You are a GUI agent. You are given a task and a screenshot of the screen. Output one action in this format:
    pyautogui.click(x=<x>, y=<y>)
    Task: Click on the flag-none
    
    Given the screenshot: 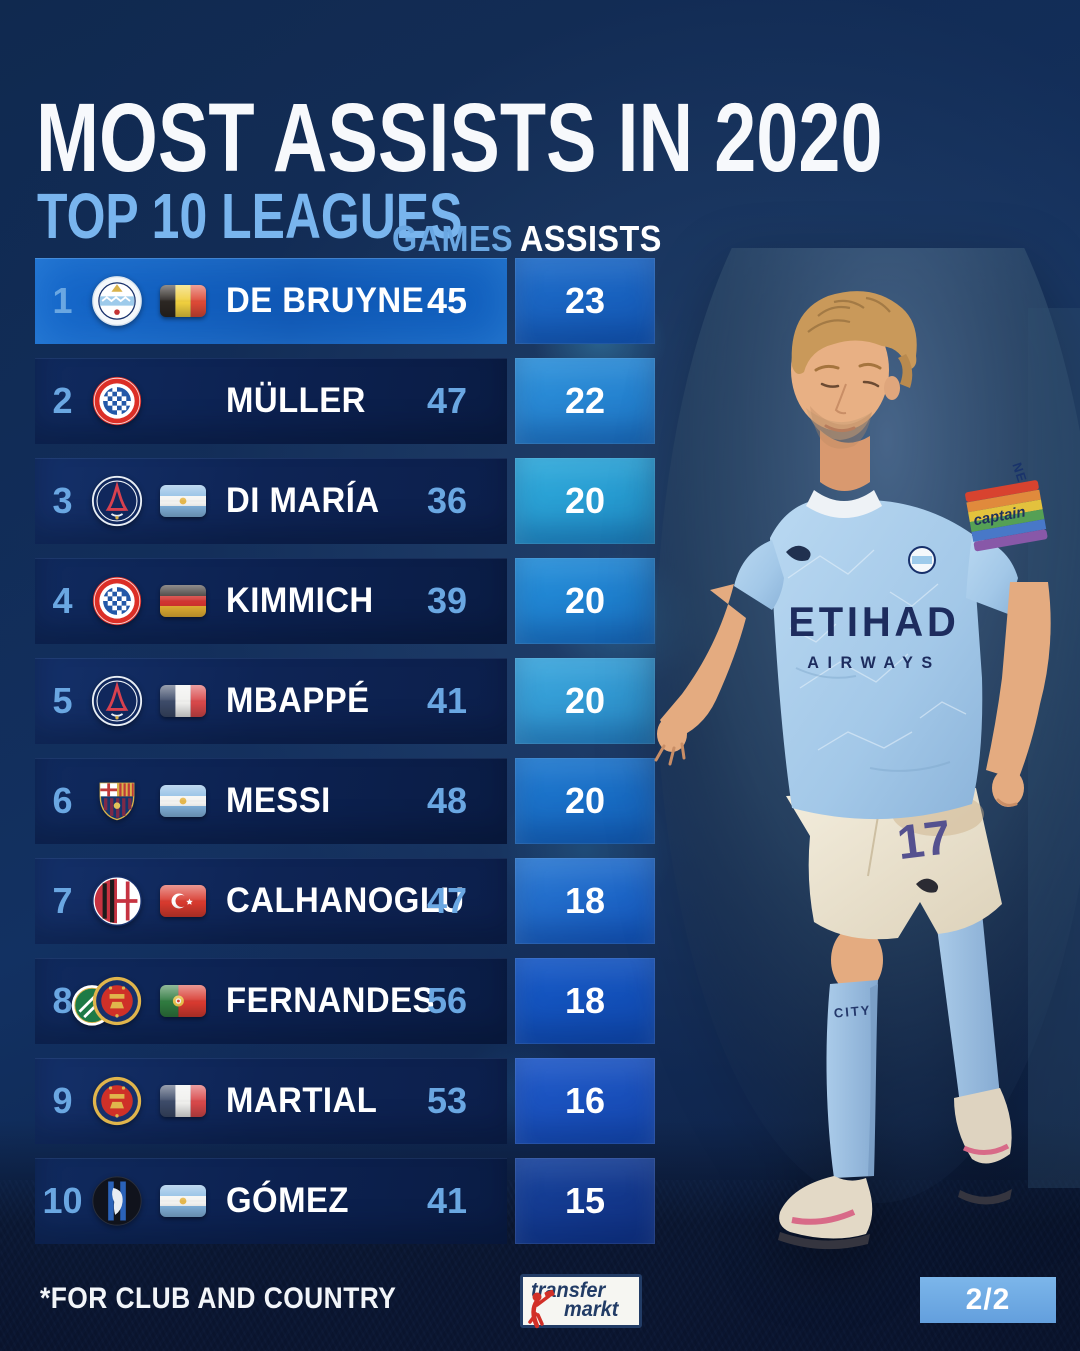 What is the action you would take?
    pyautogui.click(x=183, y=401)
    